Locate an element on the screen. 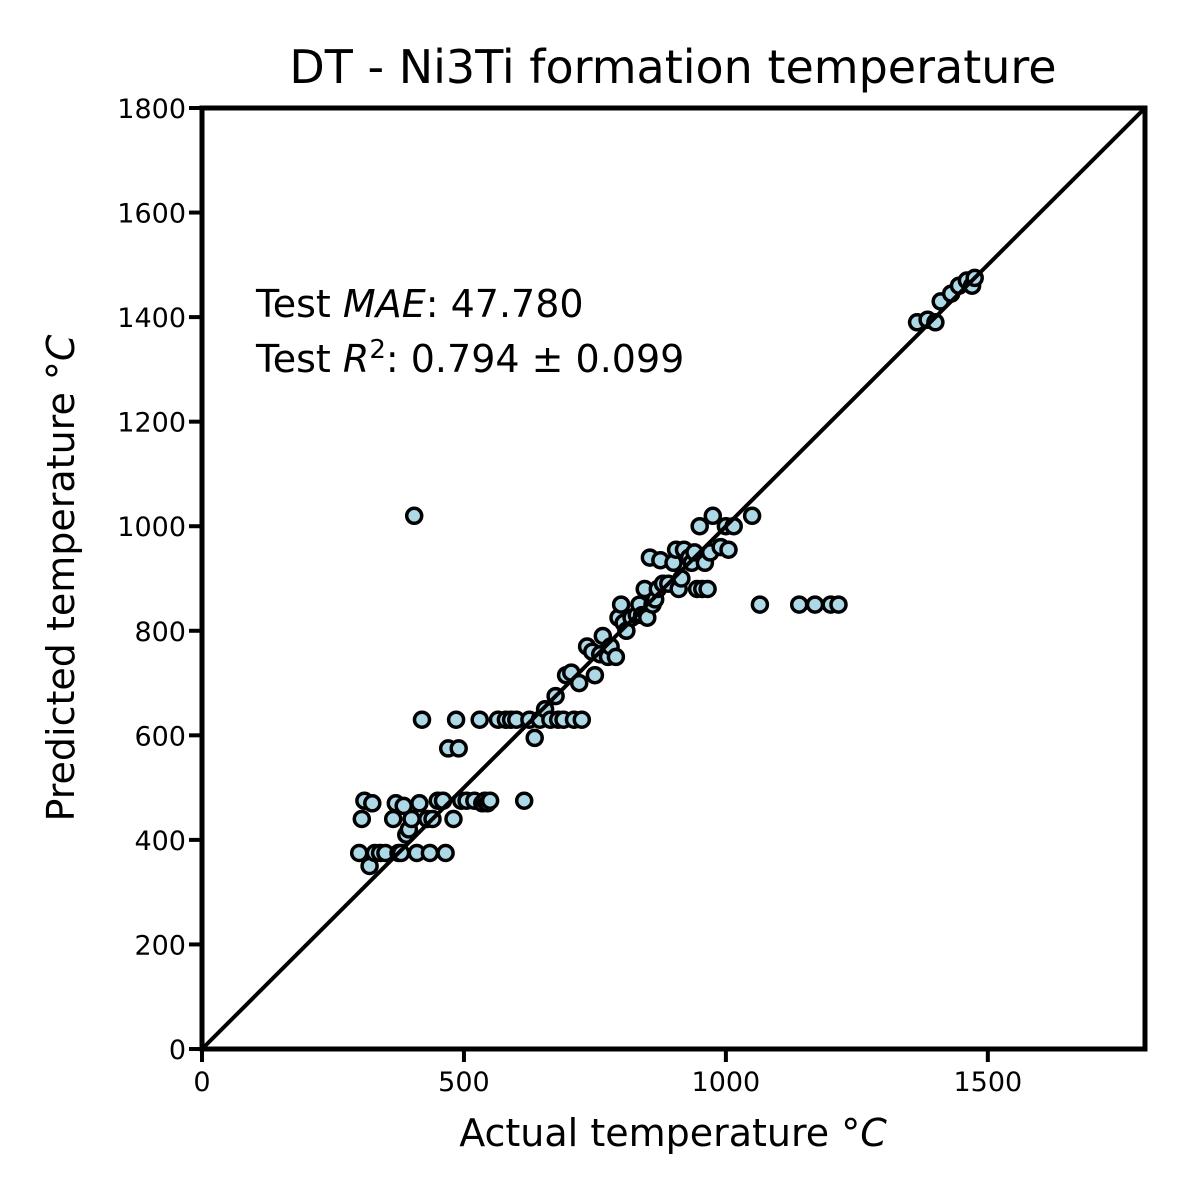  y-tick-label: 0 is located at coordinates (177, 1050).